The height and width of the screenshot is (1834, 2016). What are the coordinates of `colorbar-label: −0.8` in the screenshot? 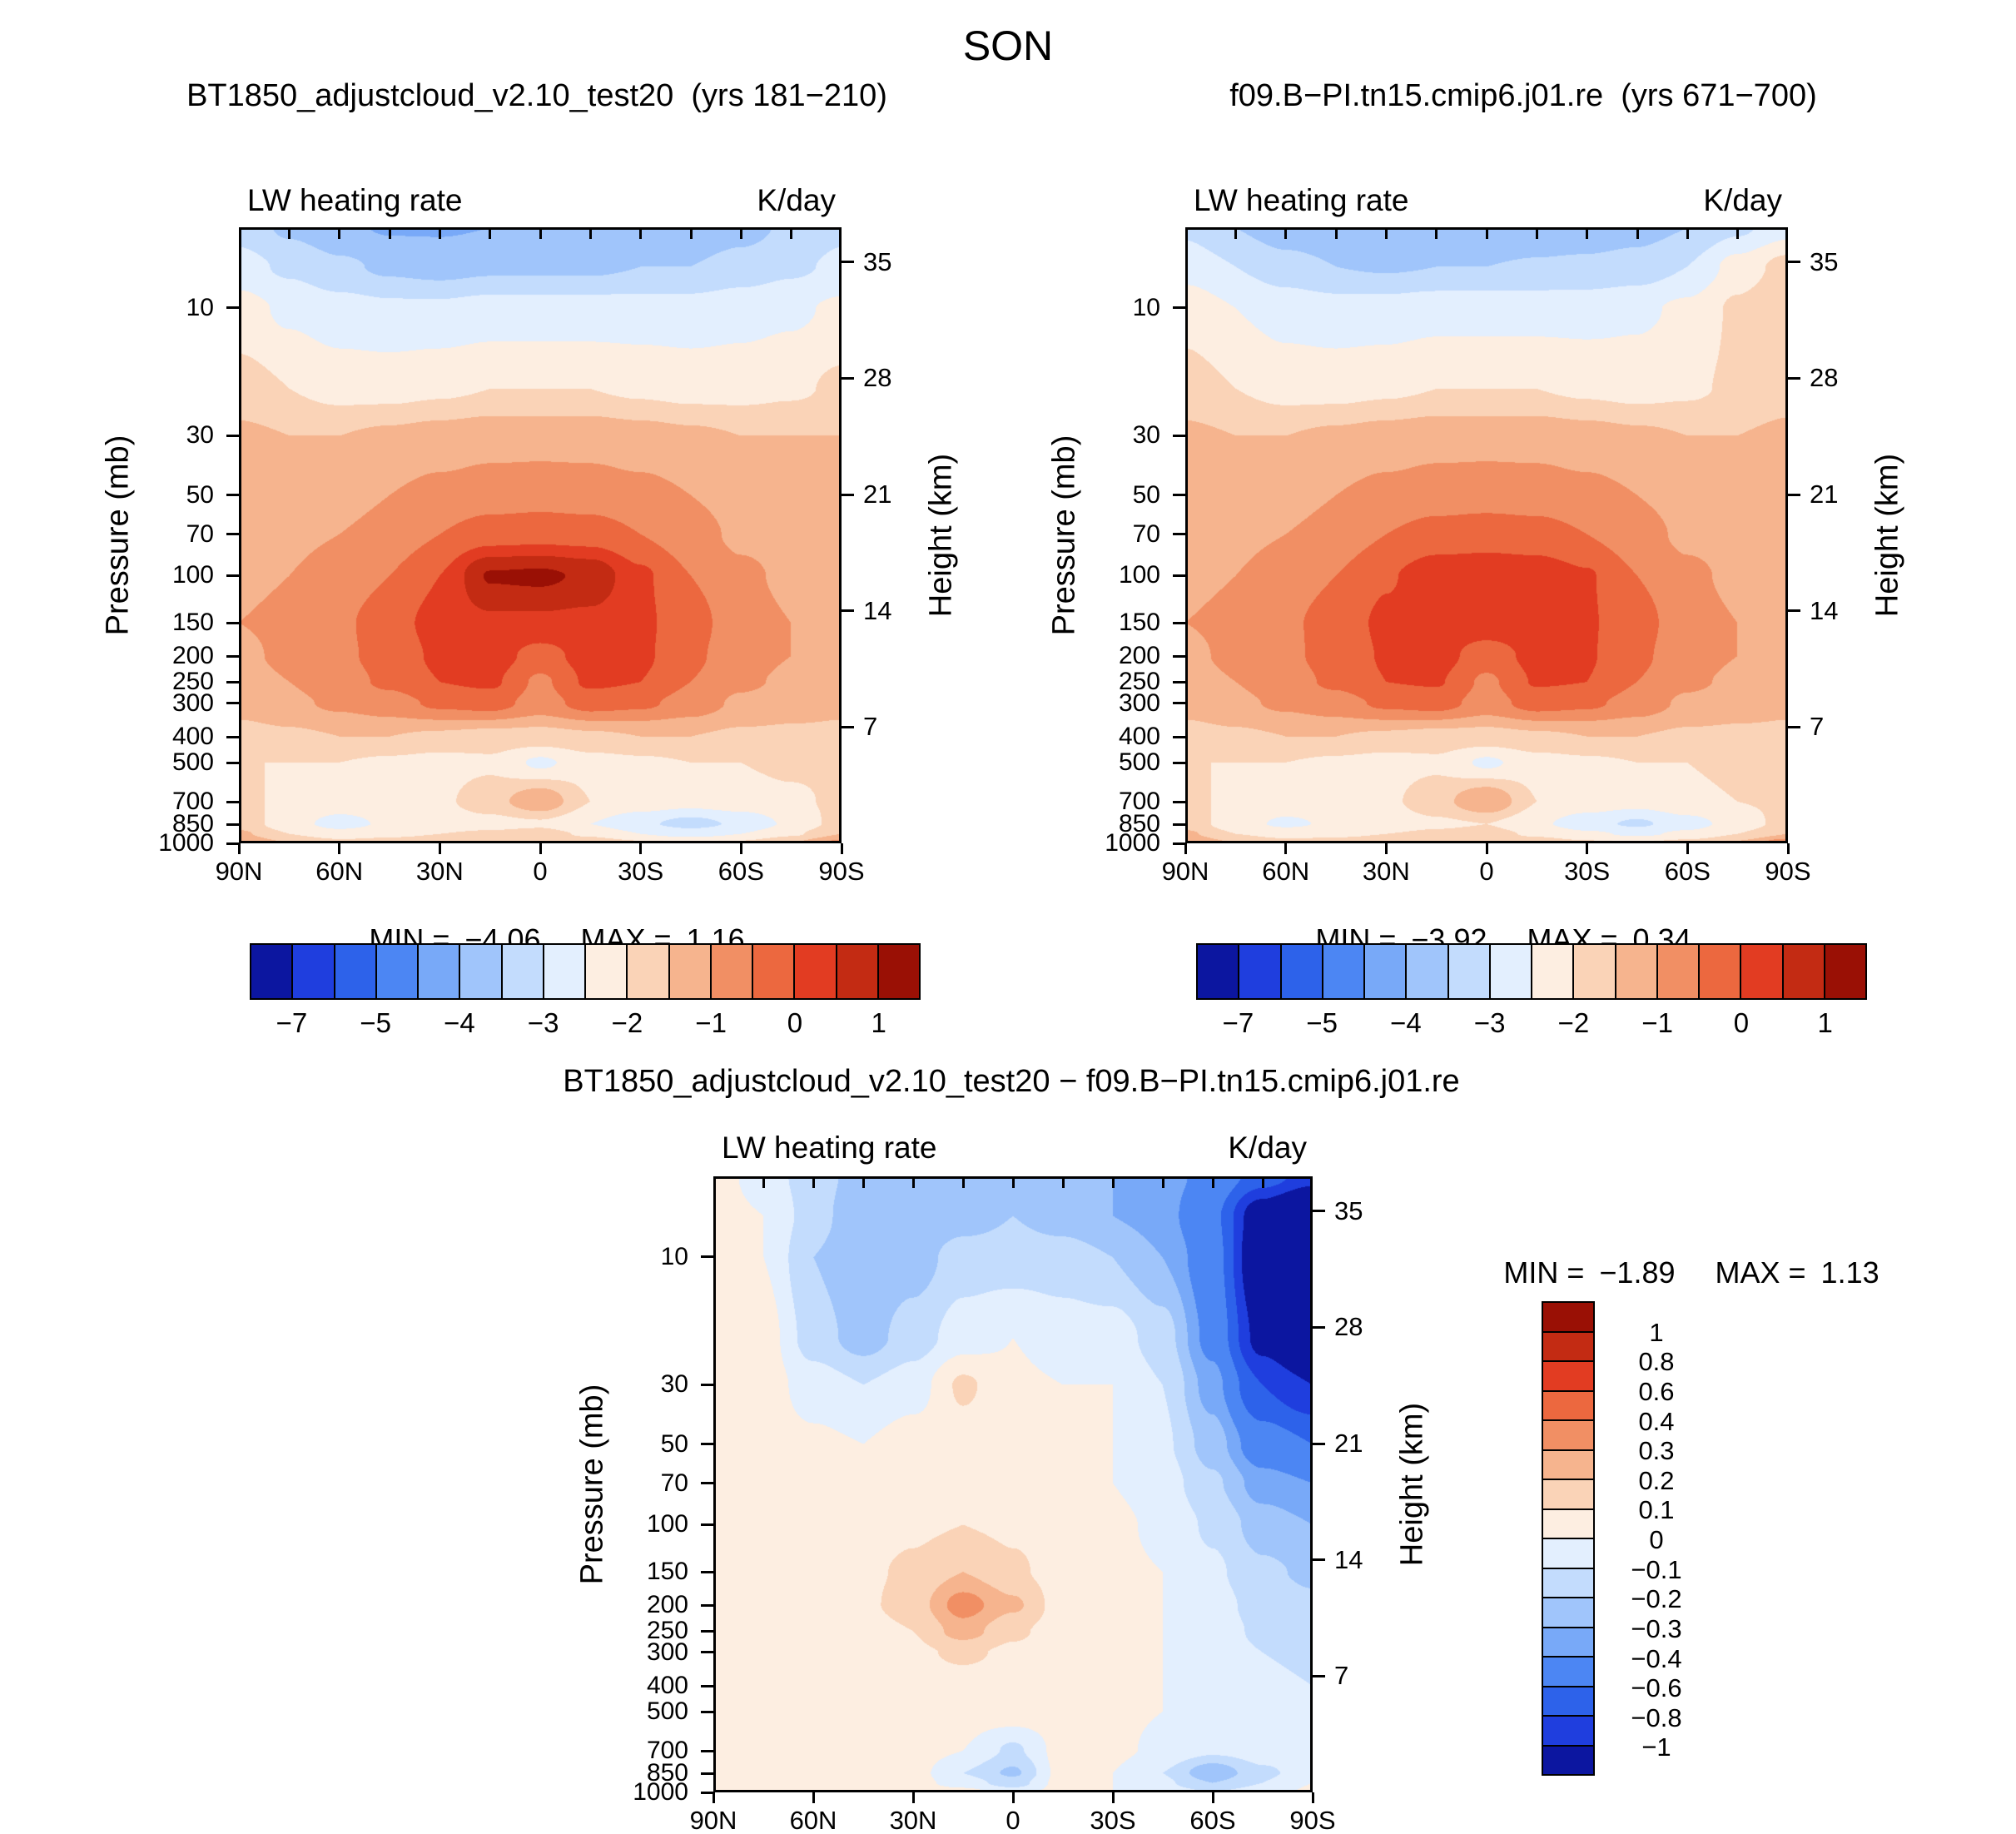 It's located at (1656, 1717).